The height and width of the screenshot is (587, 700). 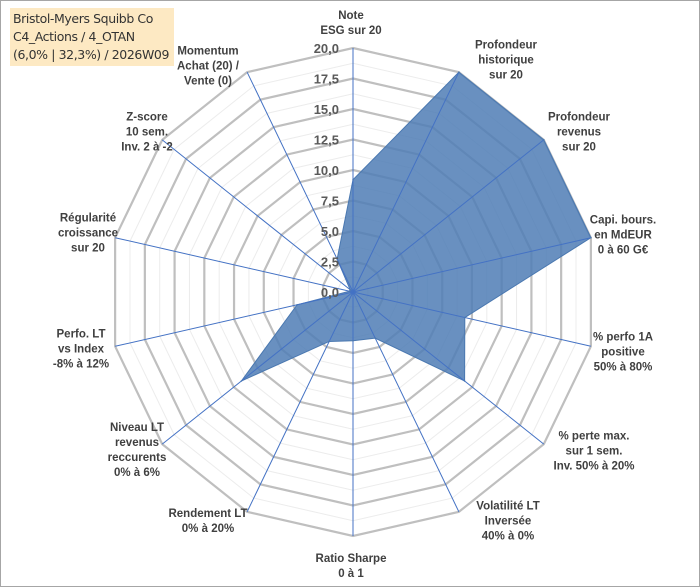 I want to click on category-label: Ratio Sharpe 0 à 1, so click(x=351, y=566).